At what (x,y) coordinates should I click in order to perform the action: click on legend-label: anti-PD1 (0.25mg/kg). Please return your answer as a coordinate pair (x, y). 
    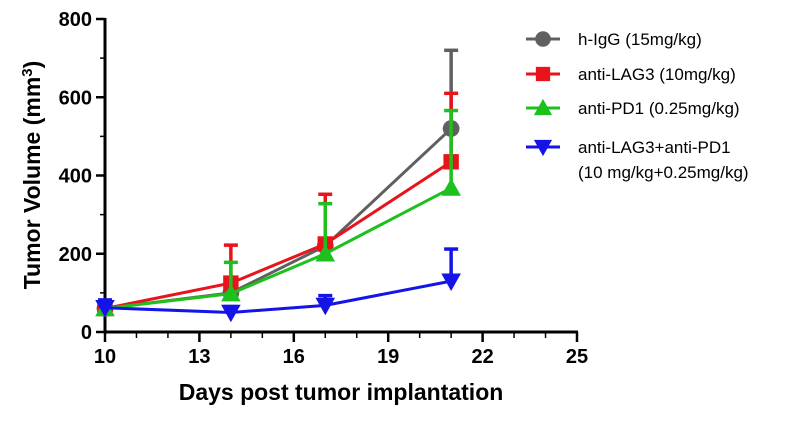
    Looking at the image, I should click on (659, 108).